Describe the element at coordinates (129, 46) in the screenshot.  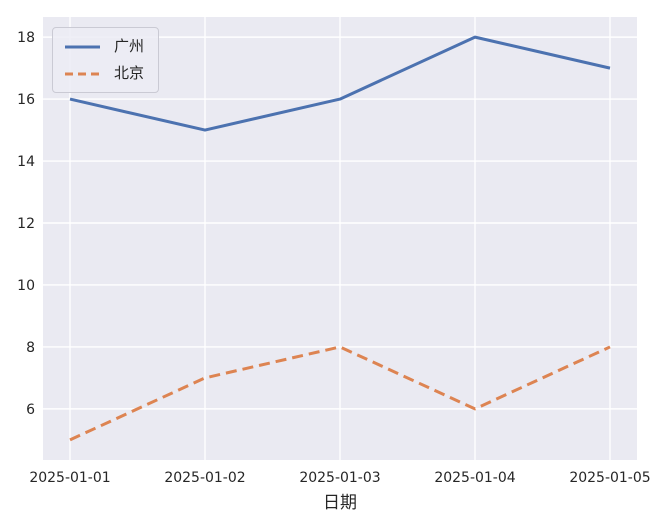
I see `legend-label-guangzhou: 广州` at that location.